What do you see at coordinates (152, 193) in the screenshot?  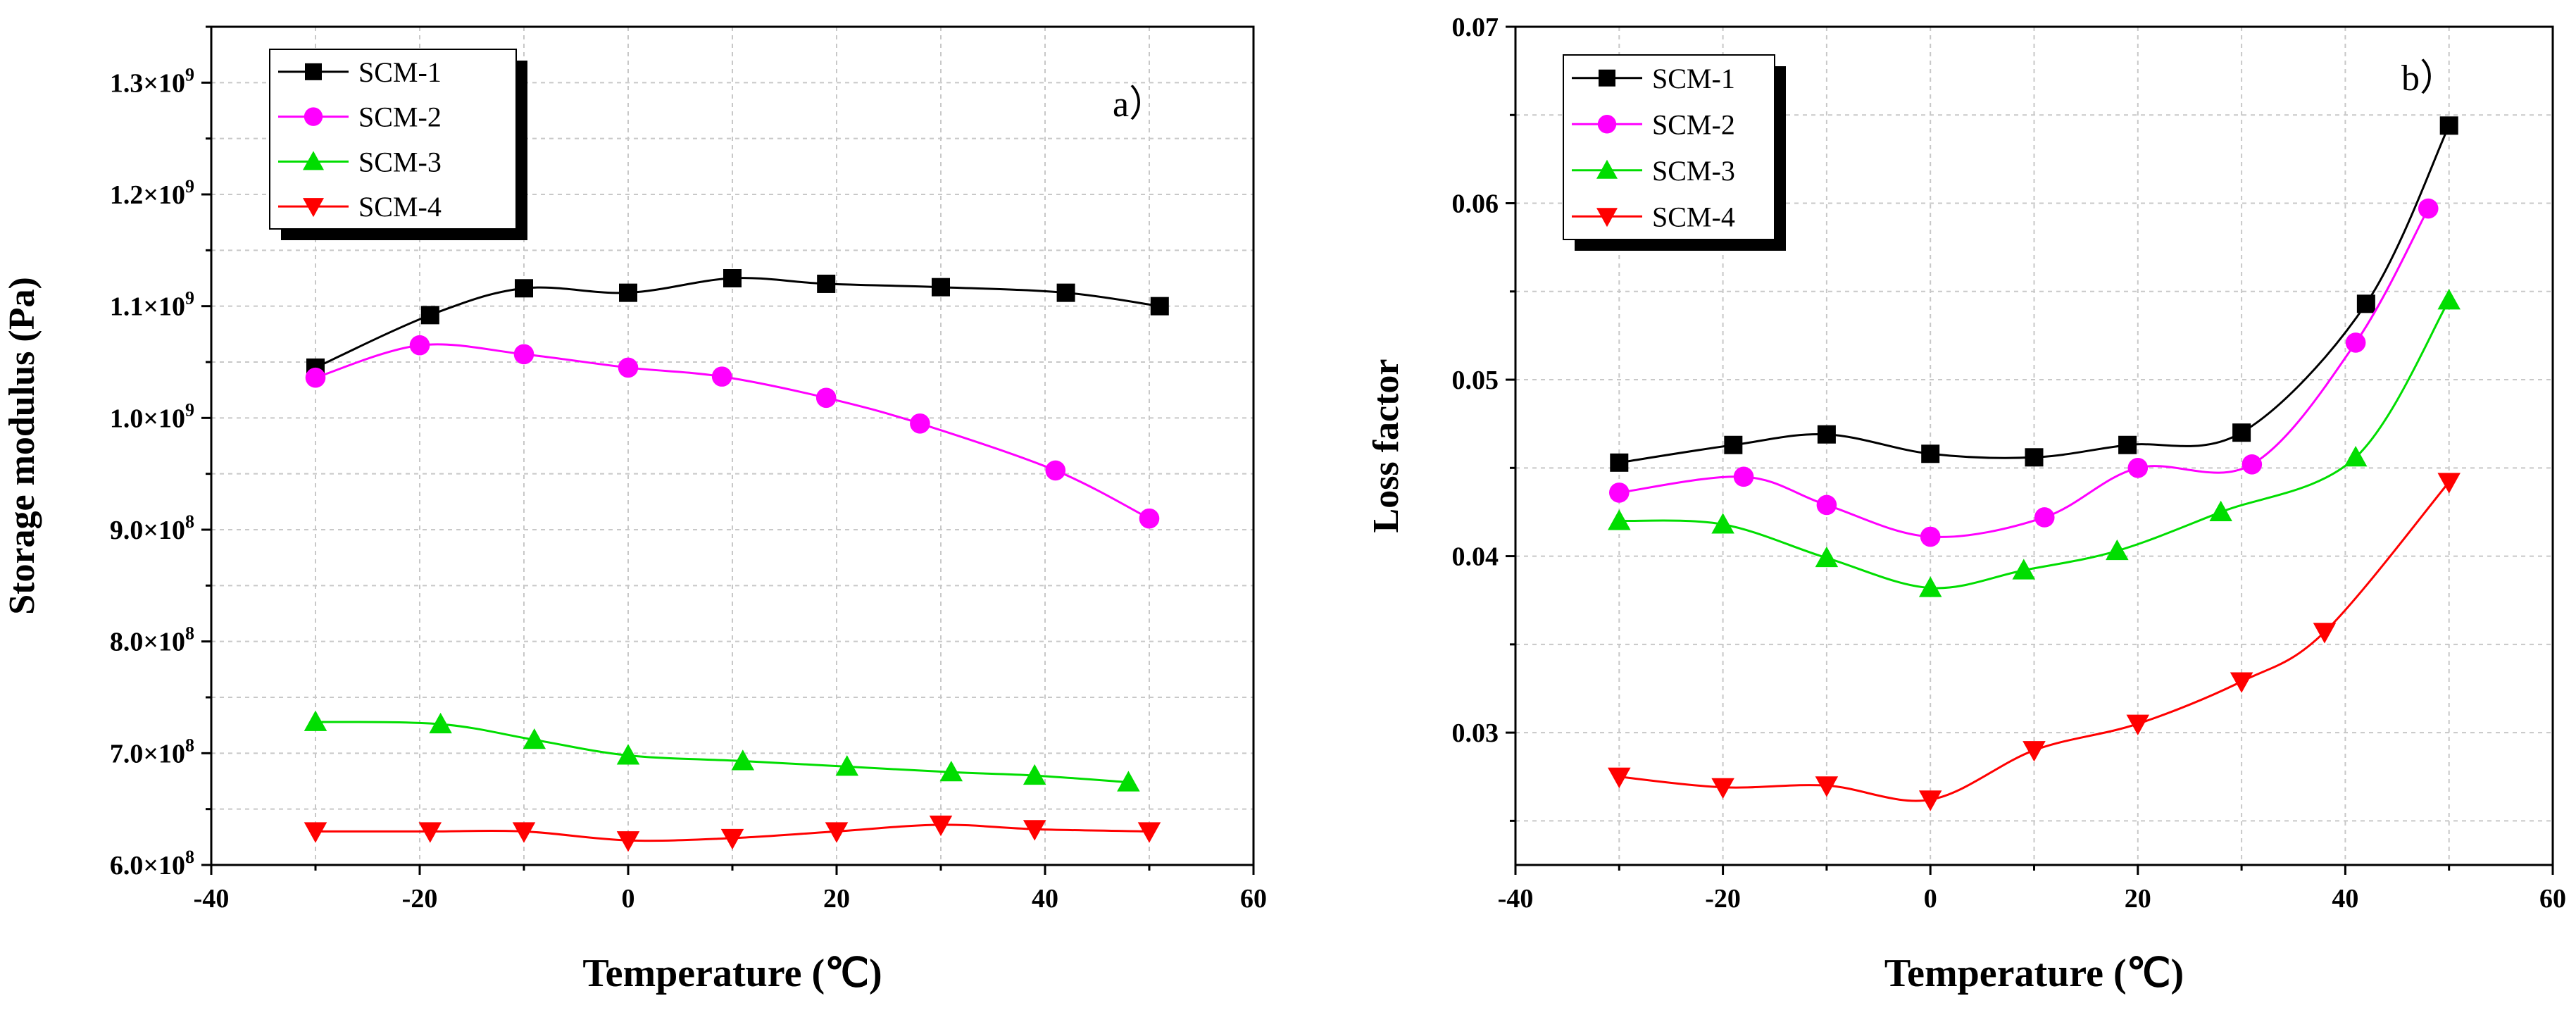 I see `y-tick-label: 1.2×10⁹` at bounding box center [152, 193].